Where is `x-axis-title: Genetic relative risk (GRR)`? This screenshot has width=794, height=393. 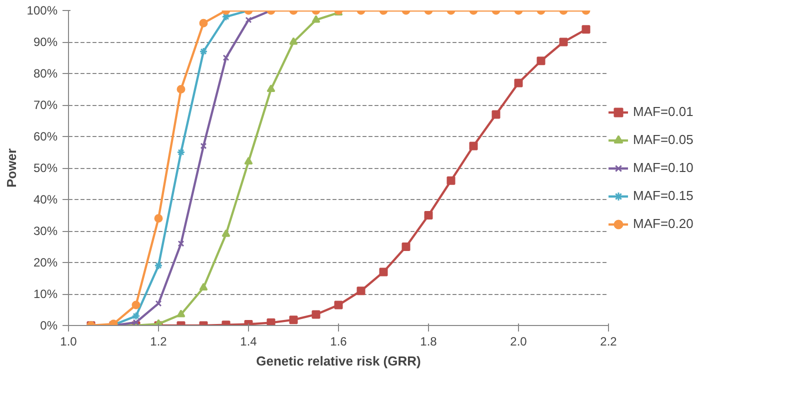 x-axis-title: Genetic relative risk (GRR) is located at coordinates (338, 361).